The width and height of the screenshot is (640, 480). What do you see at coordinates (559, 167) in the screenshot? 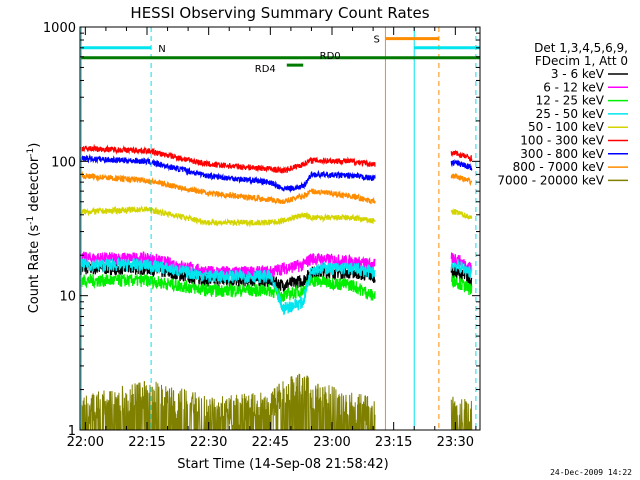
I see `legend-label-7: 800 - 7000 keV` at bounding box center [559, 167].